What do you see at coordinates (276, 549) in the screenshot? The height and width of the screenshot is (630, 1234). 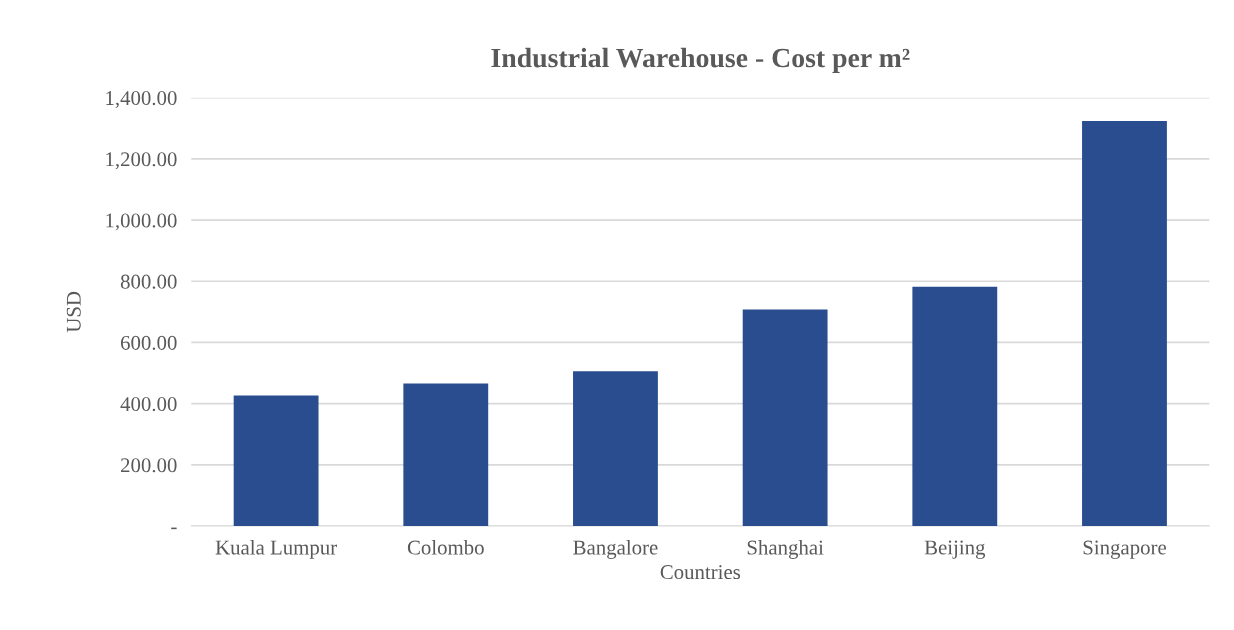 I see `x-tick-label: Kuala Lumpur` at bounding box center [276, 549].